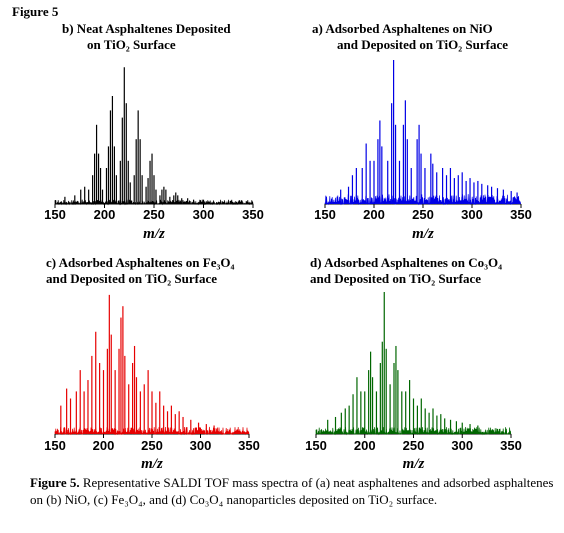 This screenshot has width=564, height=533. I want to click on panel-c-tick-label: 250, so click(152, 445).